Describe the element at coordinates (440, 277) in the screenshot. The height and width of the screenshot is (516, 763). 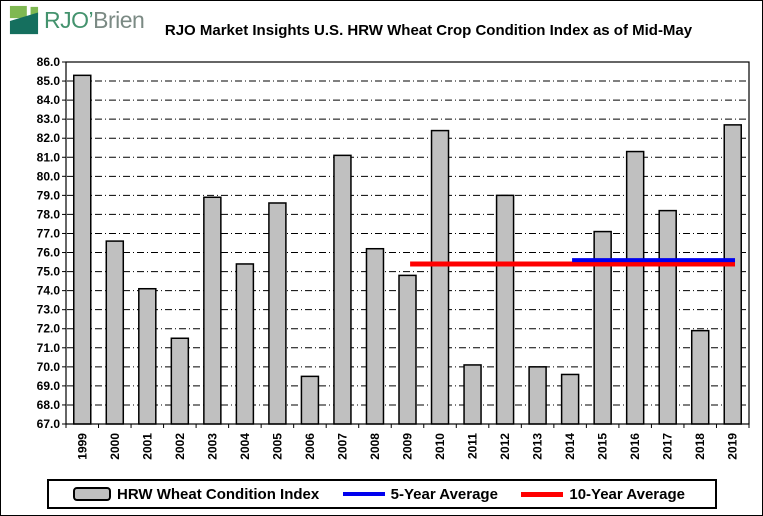
I see `bar-2010` at that location.